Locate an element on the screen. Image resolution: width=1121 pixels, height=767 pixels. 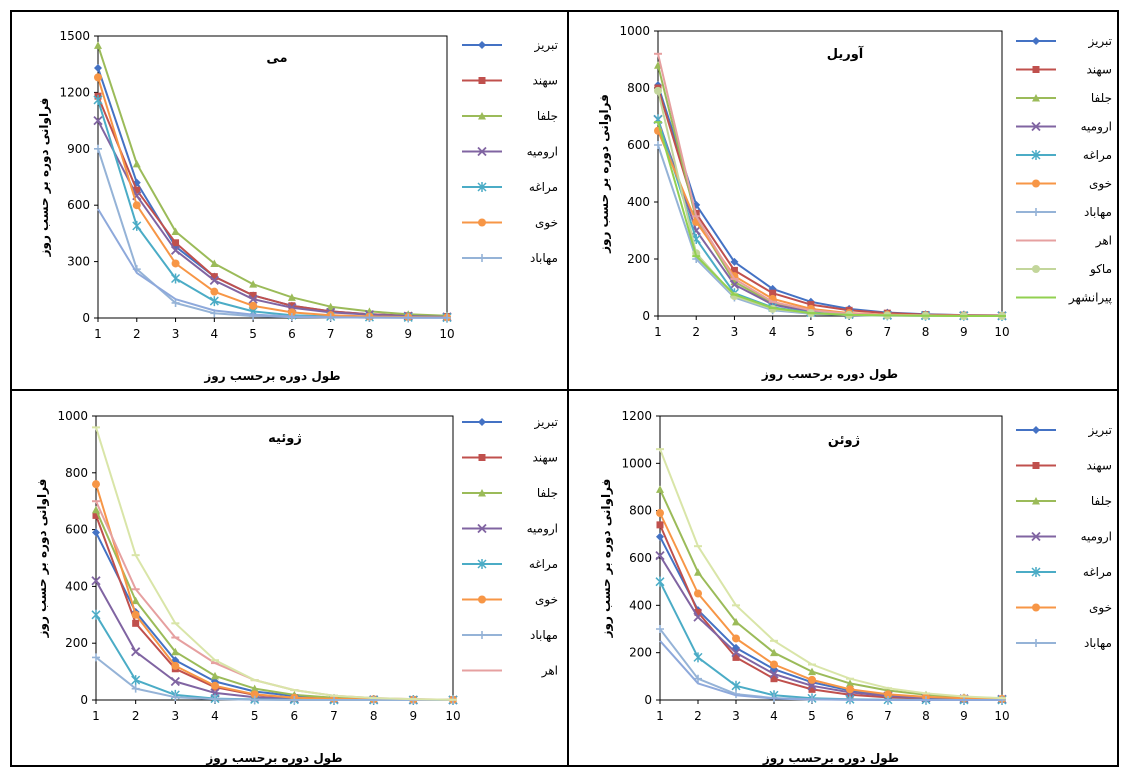
y-tick-label: 800 is located at coordinates (76, 473).